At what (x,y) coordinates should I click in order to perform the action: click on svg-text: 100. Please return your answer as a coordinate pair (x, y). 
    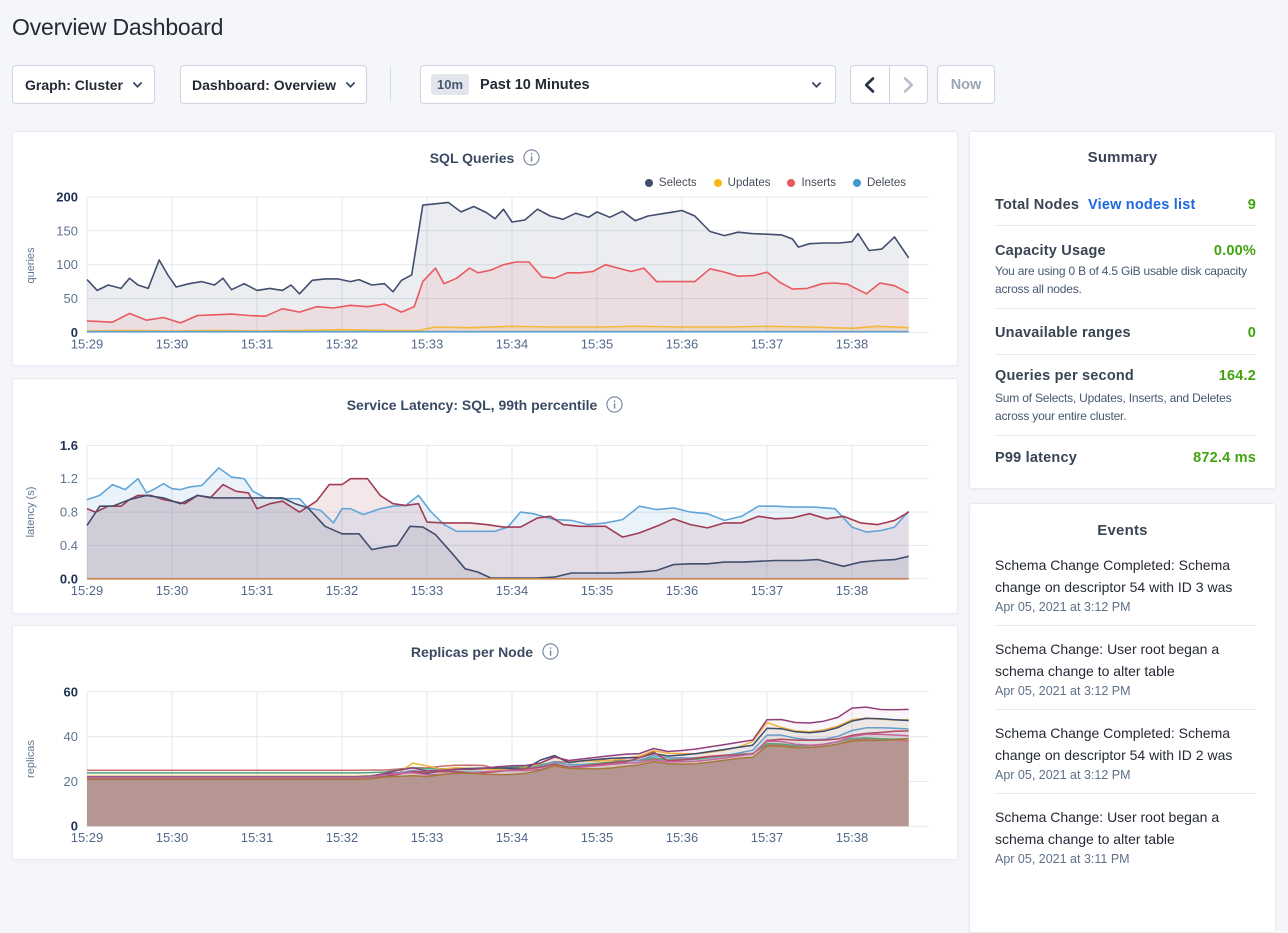
    Looking at the image, I should click on (67, 264).